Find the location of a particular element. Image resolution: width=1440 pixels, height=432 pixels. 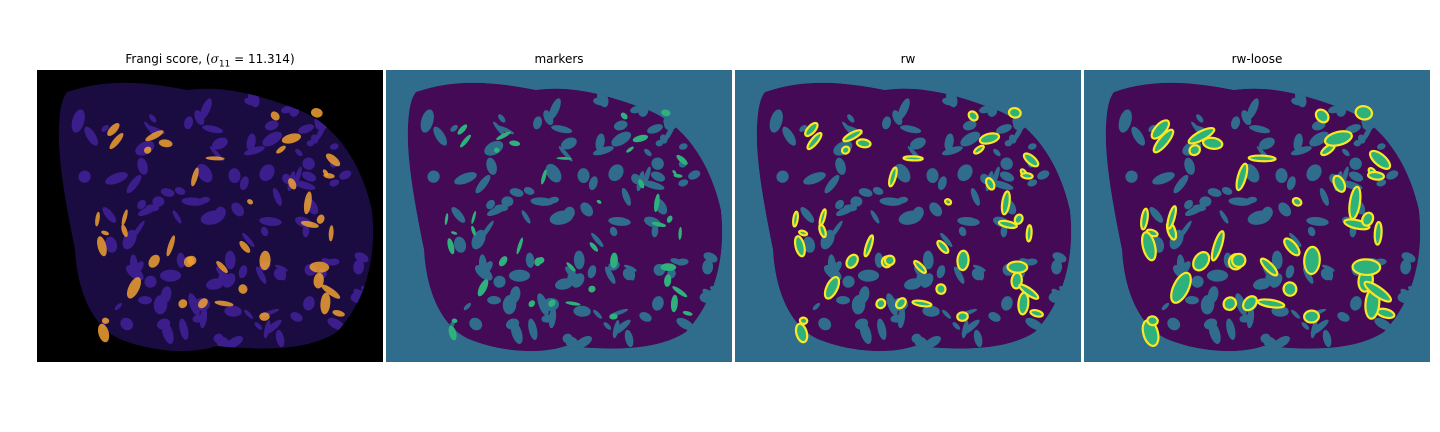

panel-title: rw is located at coordinates (908, 59).